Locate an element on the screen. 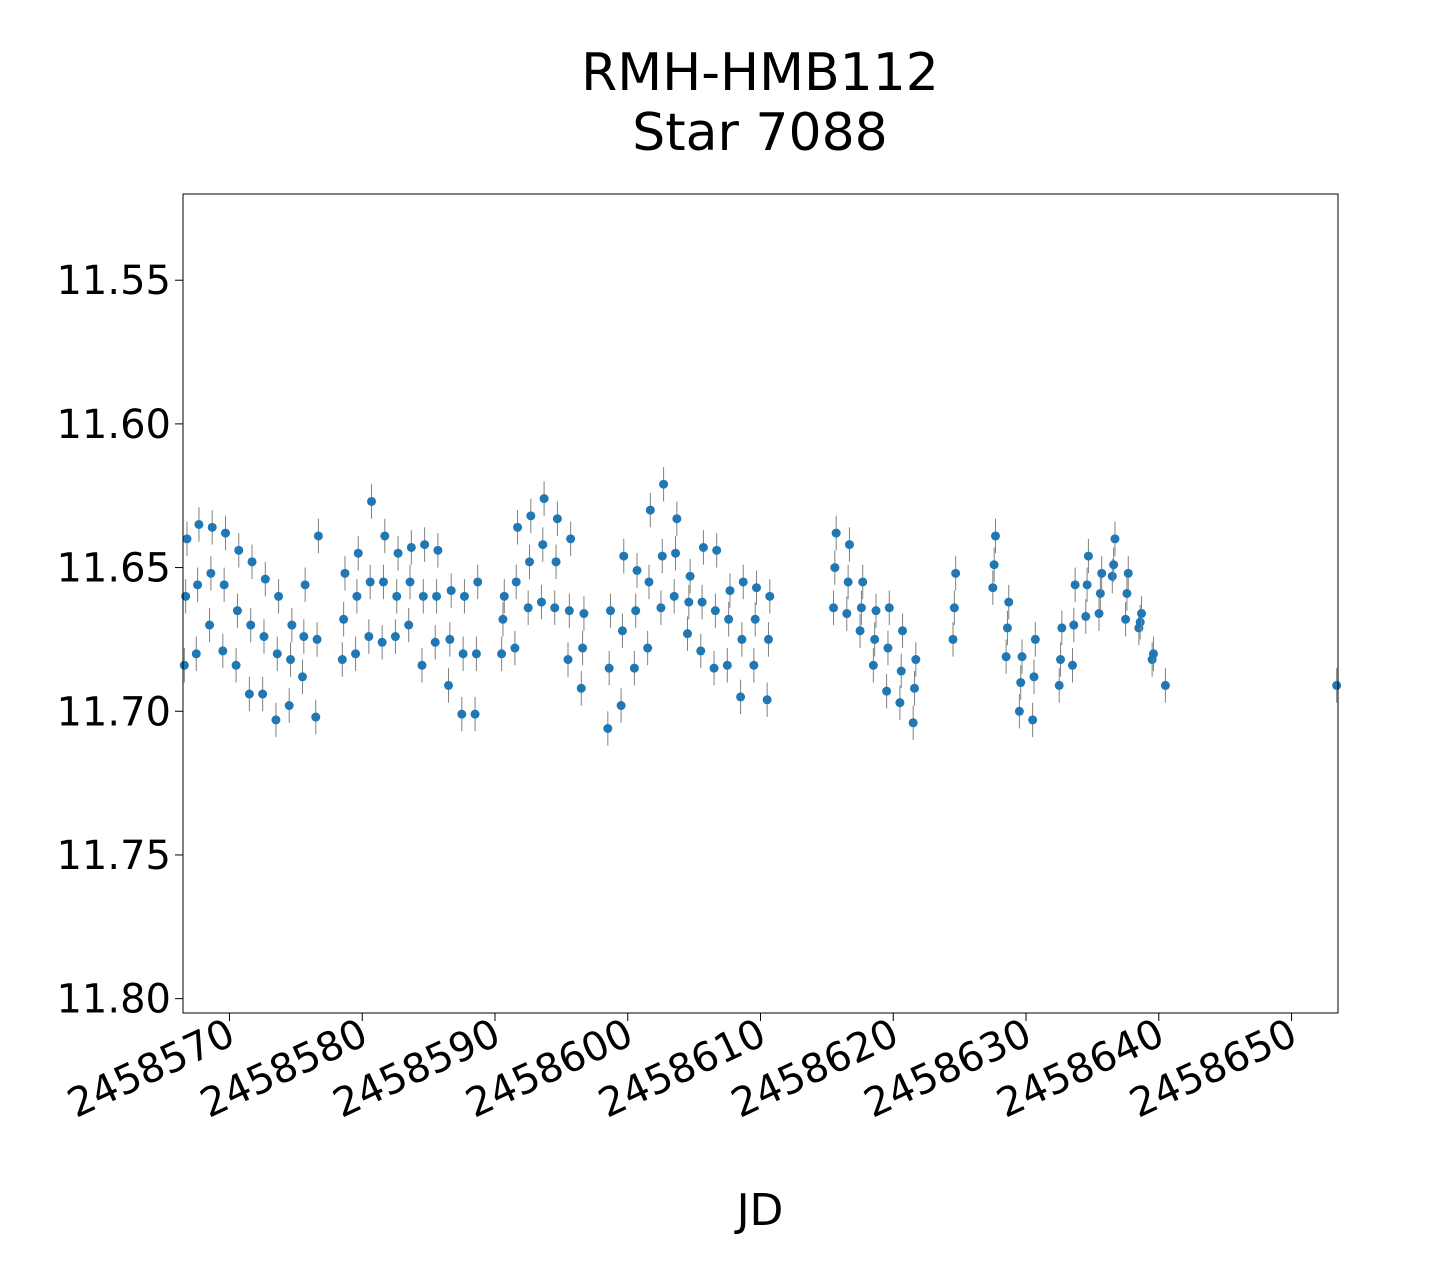 This screenshot has width=1440, height=1280. y-tick-label: 11.75 is located at coordinates (113, 856).